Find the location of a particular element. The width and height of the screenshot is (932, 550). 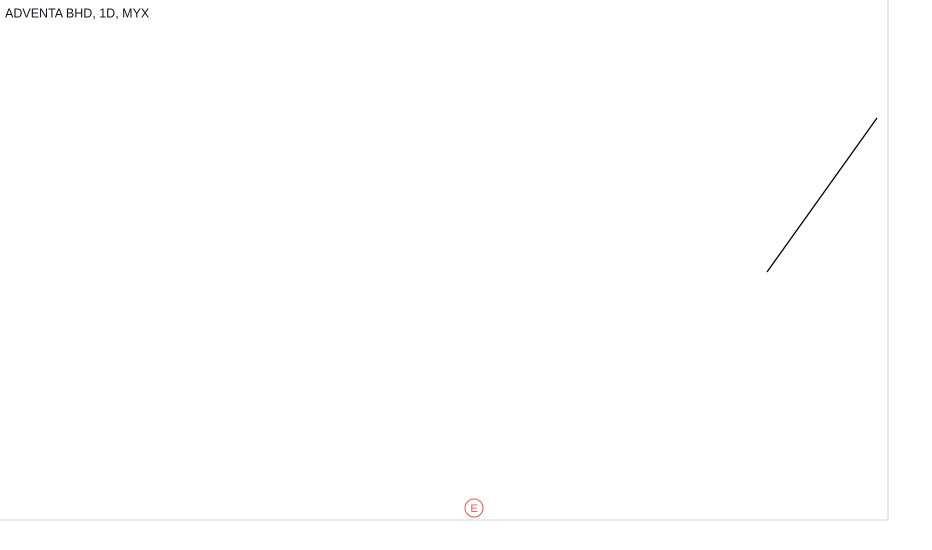

trend-line is located at coordinates (822, 195).